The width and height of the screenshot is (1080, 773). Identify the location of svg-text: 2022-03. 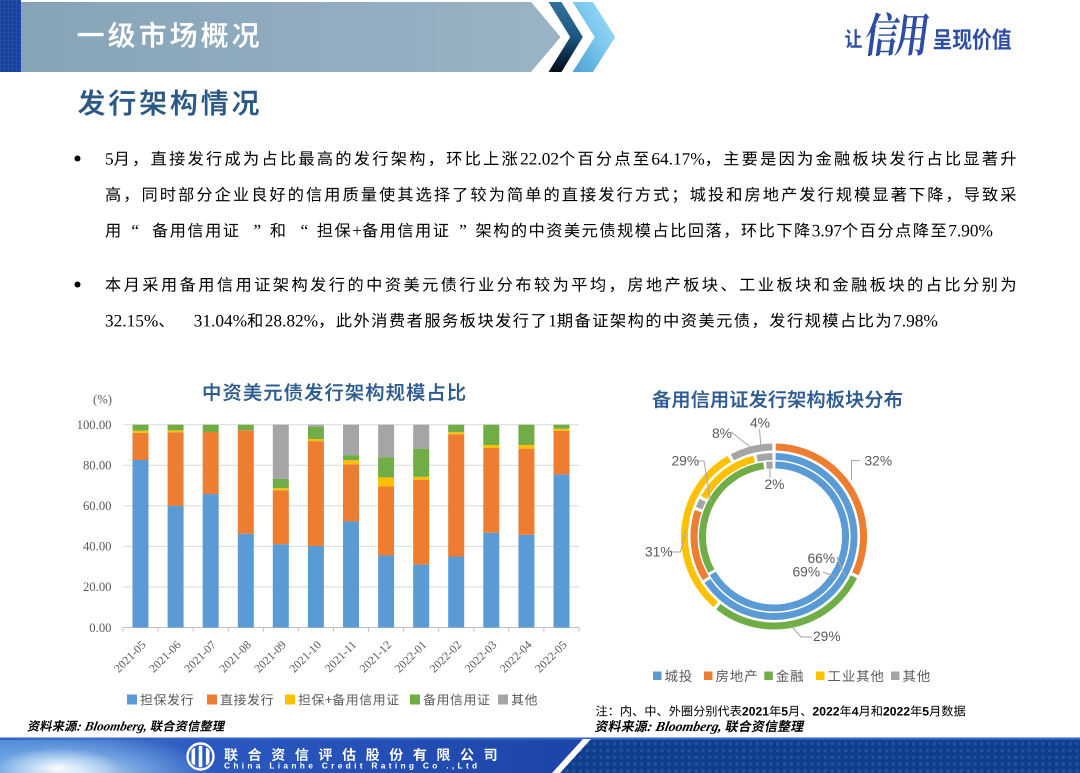
(481, 657).